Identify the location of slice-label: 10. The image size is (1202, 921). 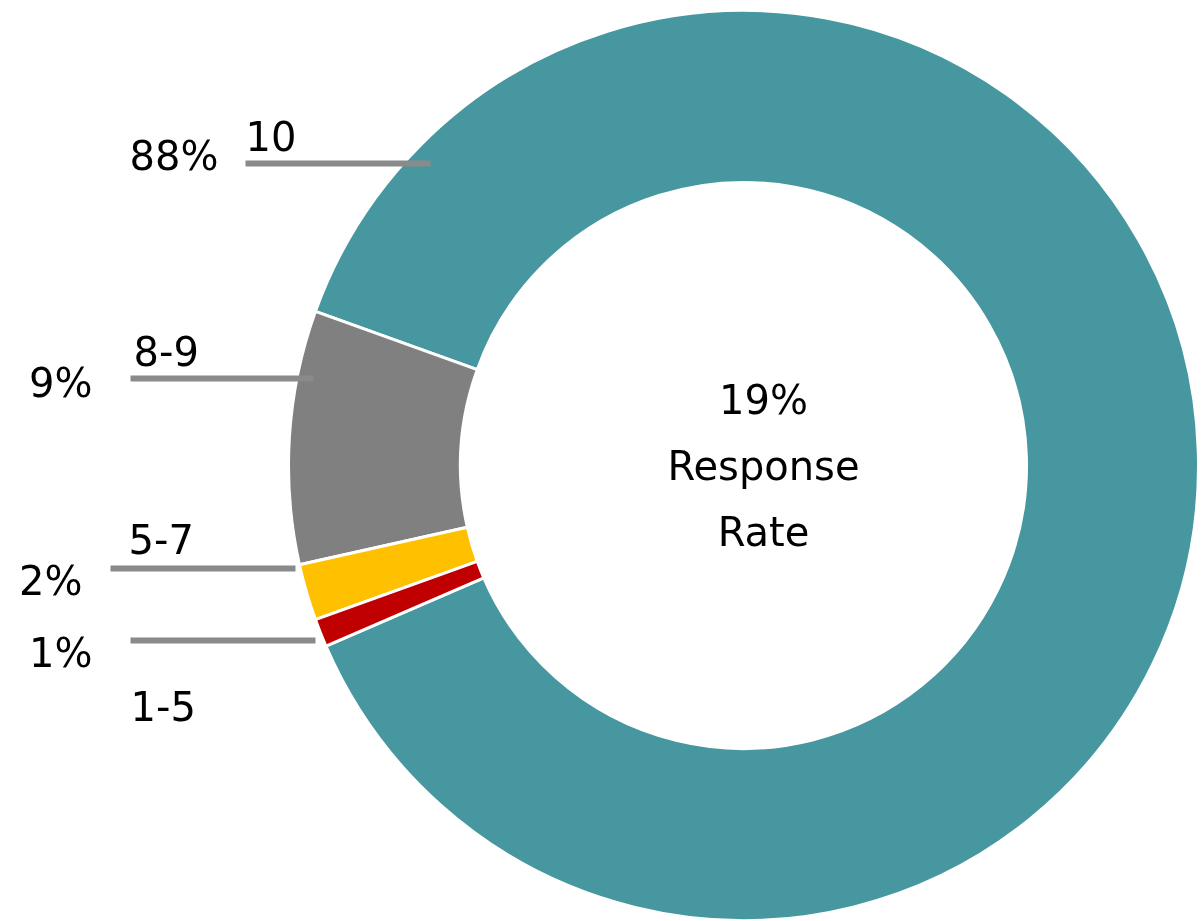
(271, 136).